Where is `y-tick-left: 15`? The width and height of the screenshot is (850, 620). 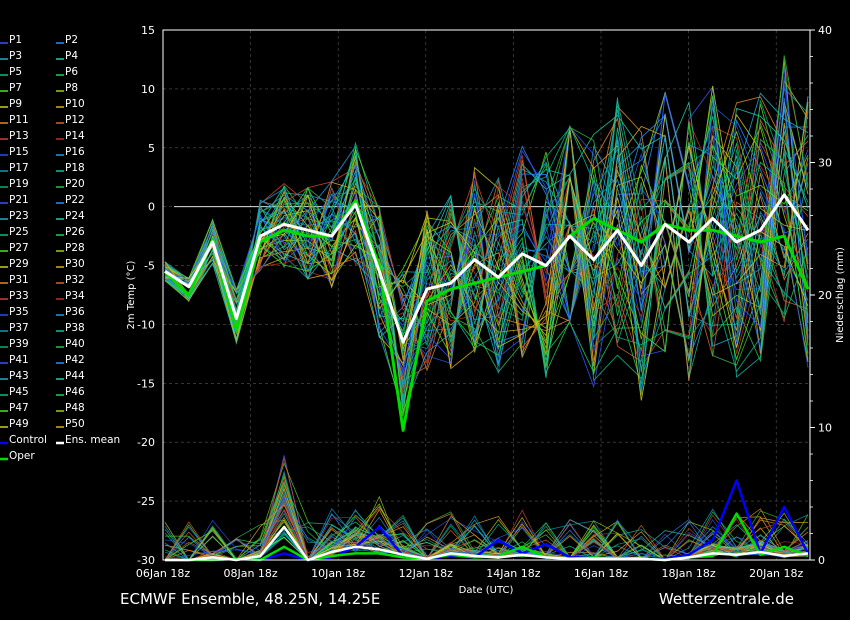
y-tick-left: 15 is located at coordinates (148, 30).